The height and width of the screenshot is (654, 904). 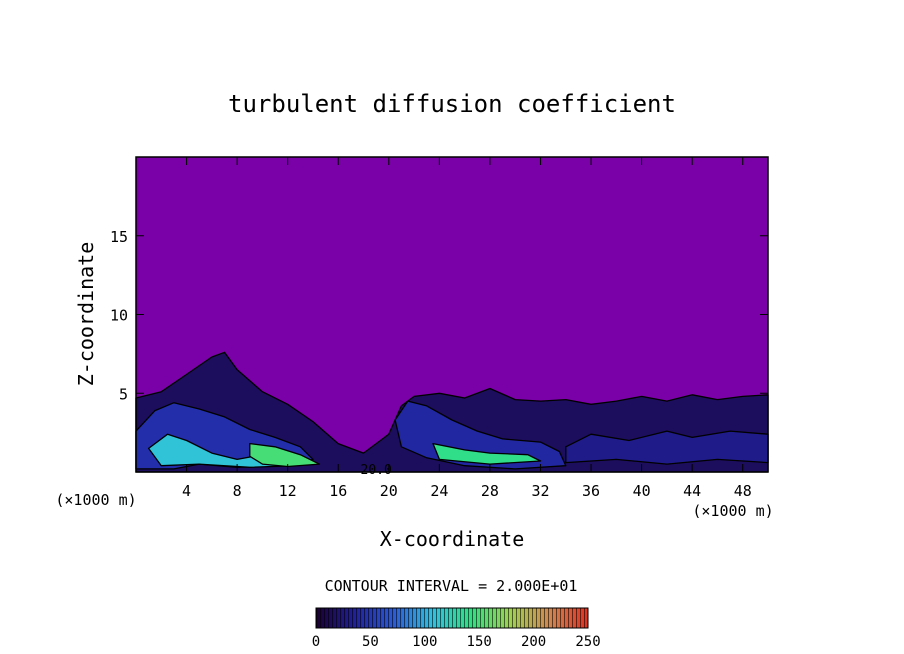 I want to click on x-unit-label: (×1000 m), so click(x=95, y=500).